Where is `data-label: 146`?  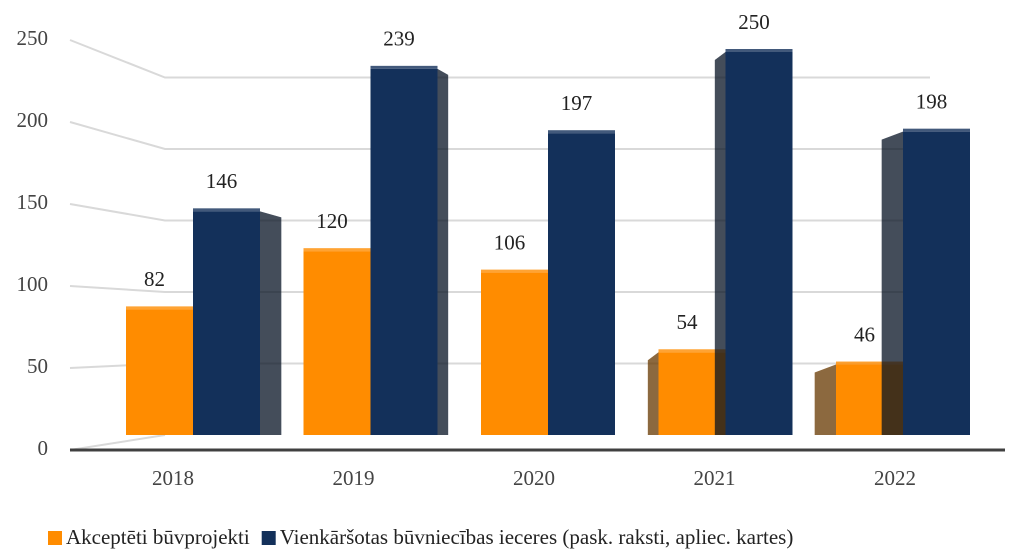
data-label: 146 is located at coordinates (222, 181).